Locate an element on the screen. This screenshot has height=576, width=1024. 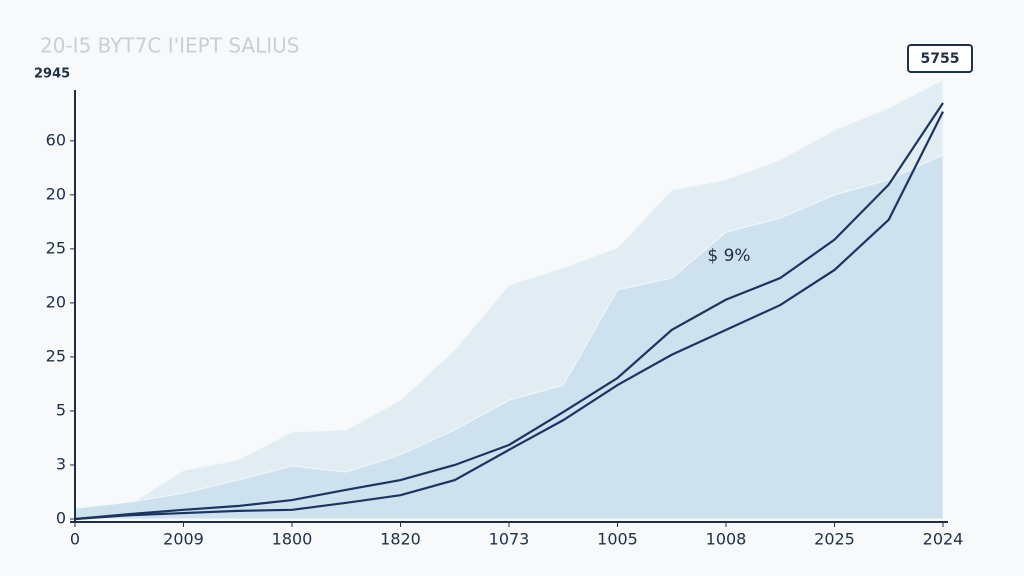
x-tick-label: 1005 is located at coordinates (617, 539).